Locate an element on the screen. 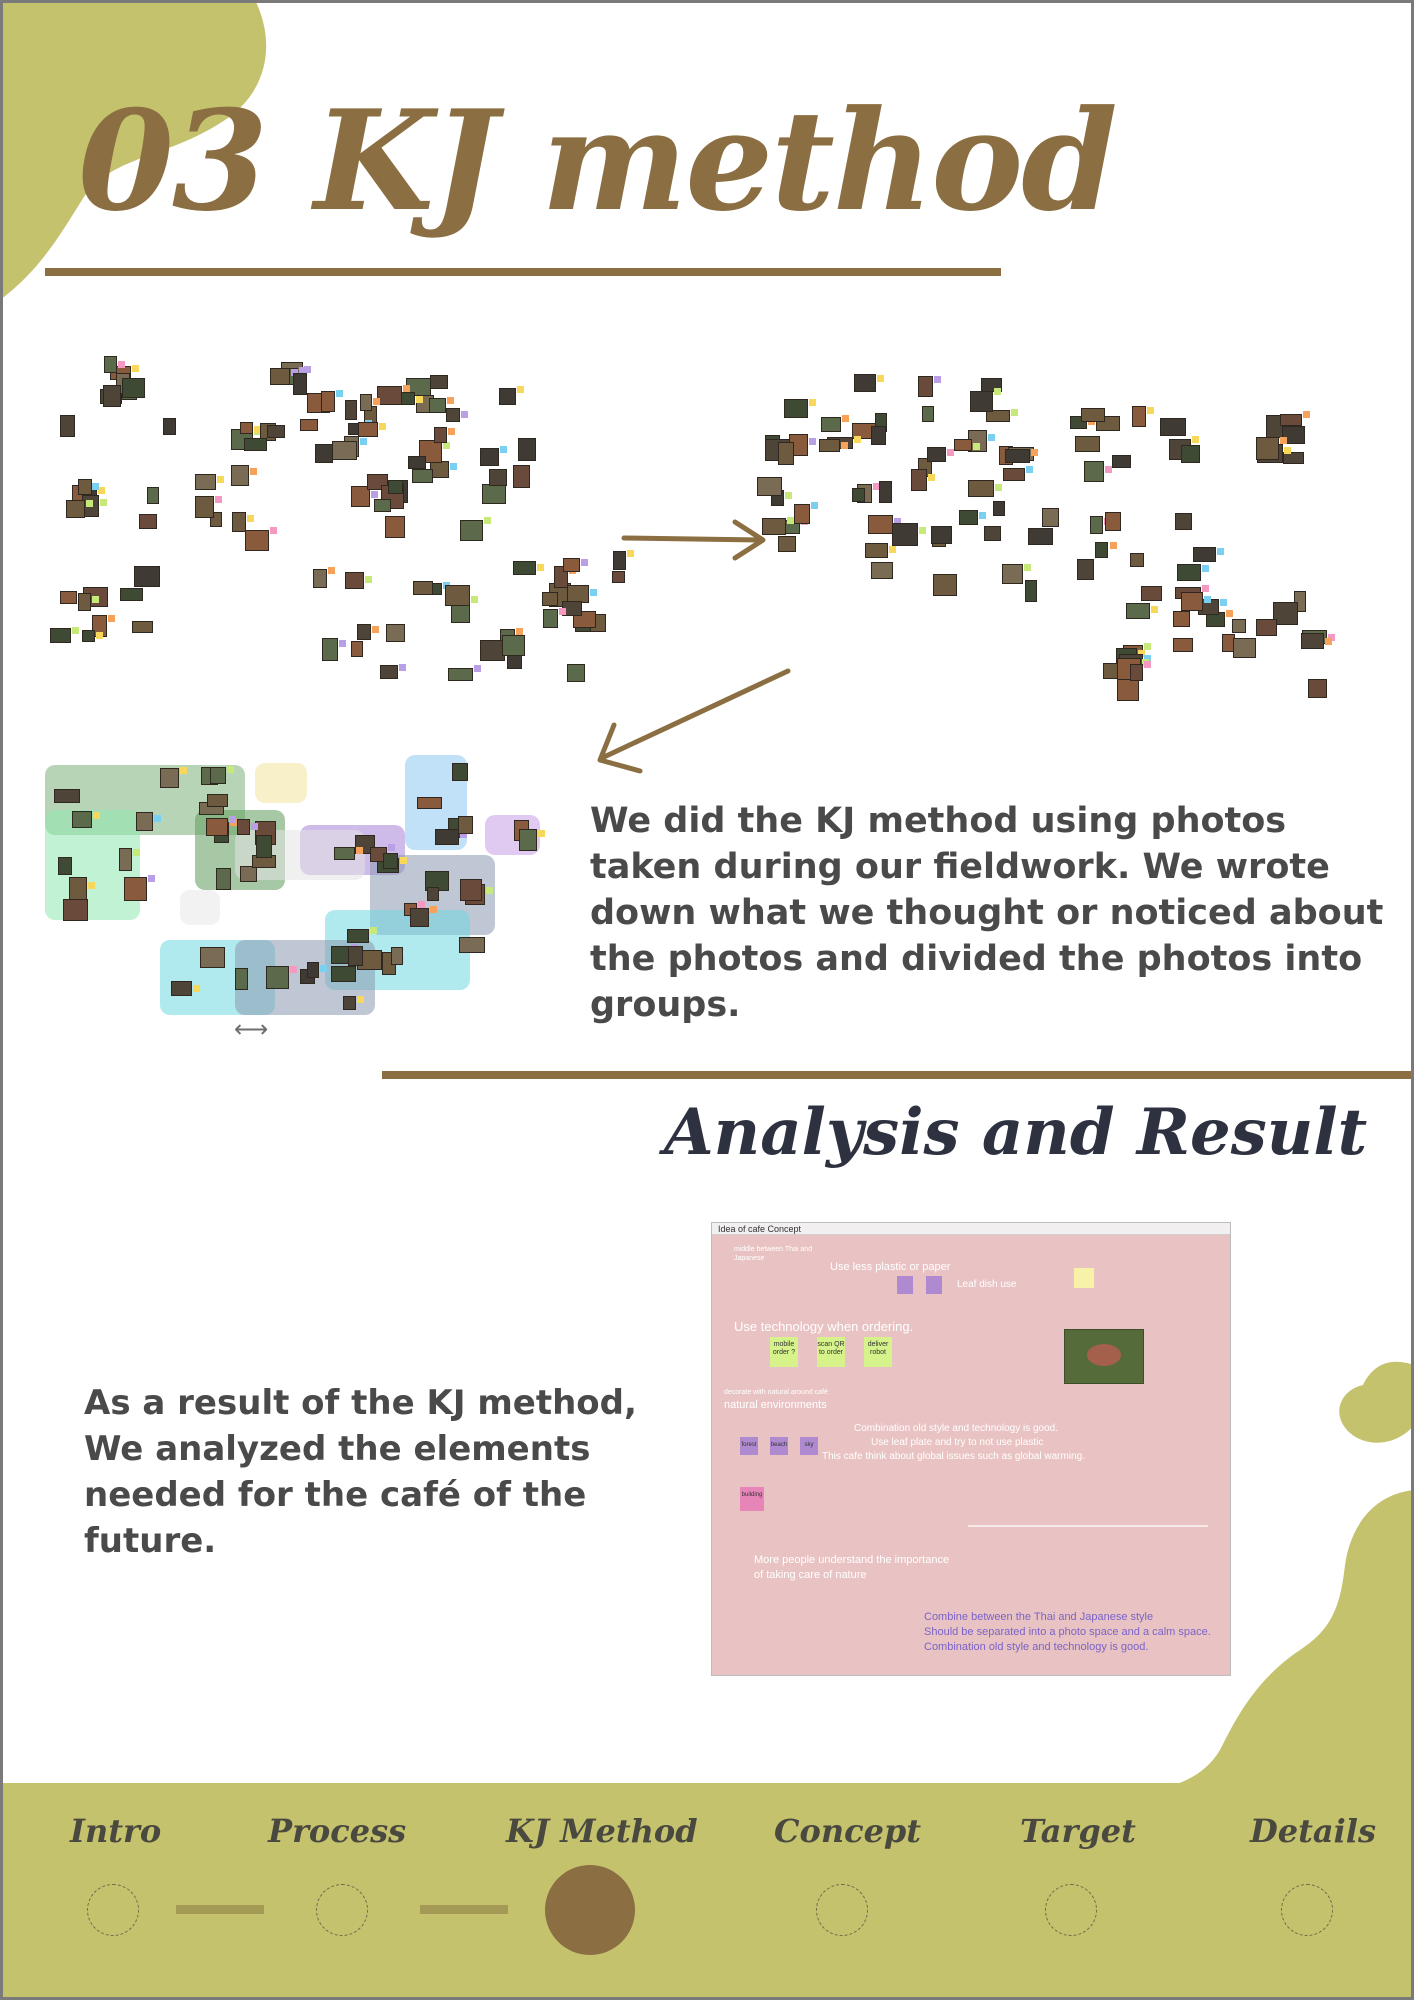 Image resolution: width=1414 pixels, height=2000 pixels. sticky-note-building: building is located at coordinates (752, 1499).